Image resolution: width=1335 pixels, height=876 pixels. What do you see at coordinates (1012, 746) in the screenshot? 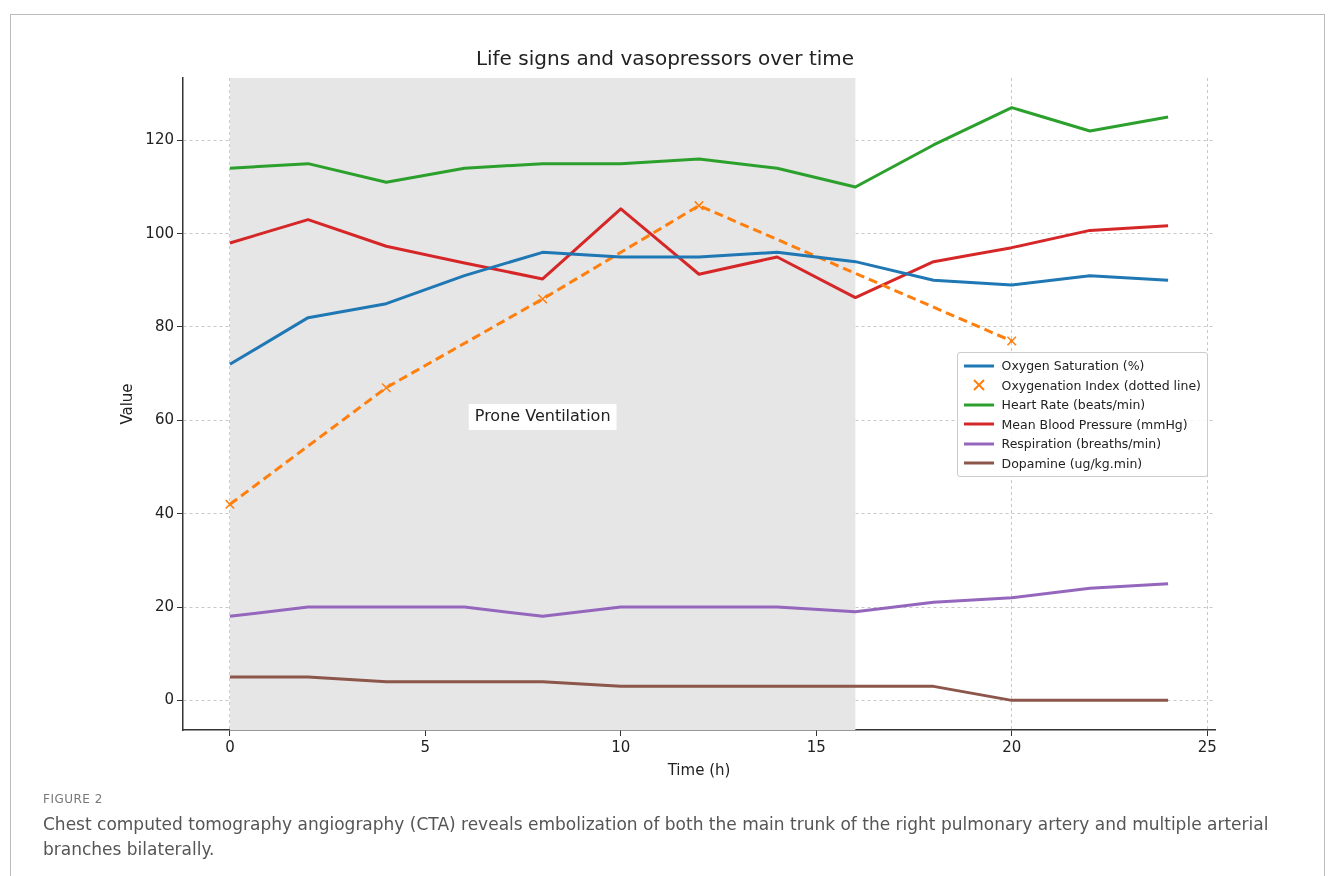
I see `x-tick-label: 20` at bounding box center [1012, 746].